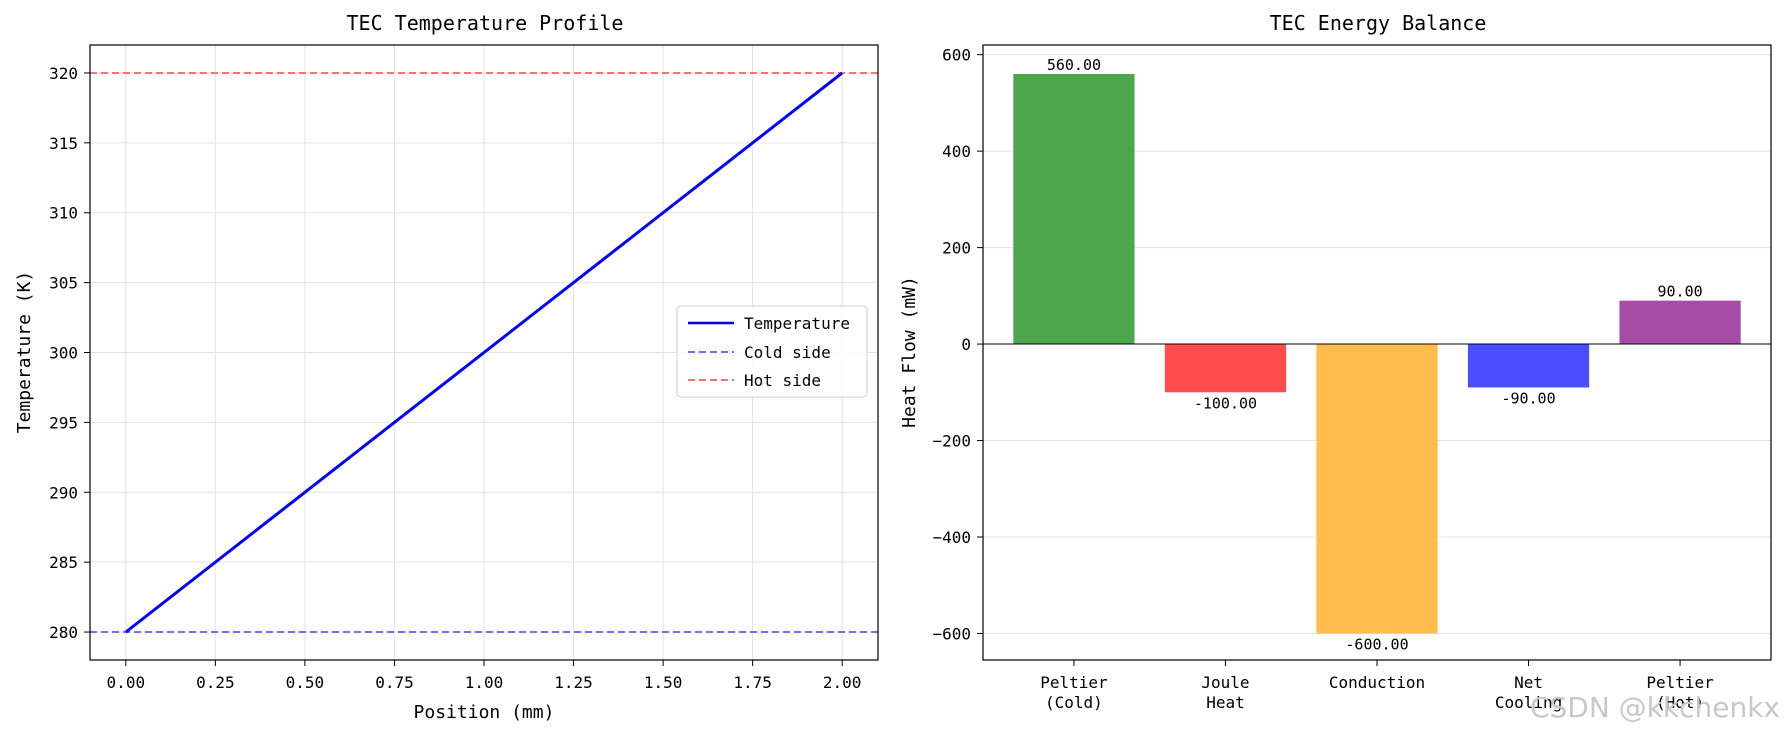 This screenshot has height=735, width=1785. What do you see at coordinates (797, 323) in the screenshot?
I see `legend-entry-temperature: Temperature` at bounding box center [797, 323].